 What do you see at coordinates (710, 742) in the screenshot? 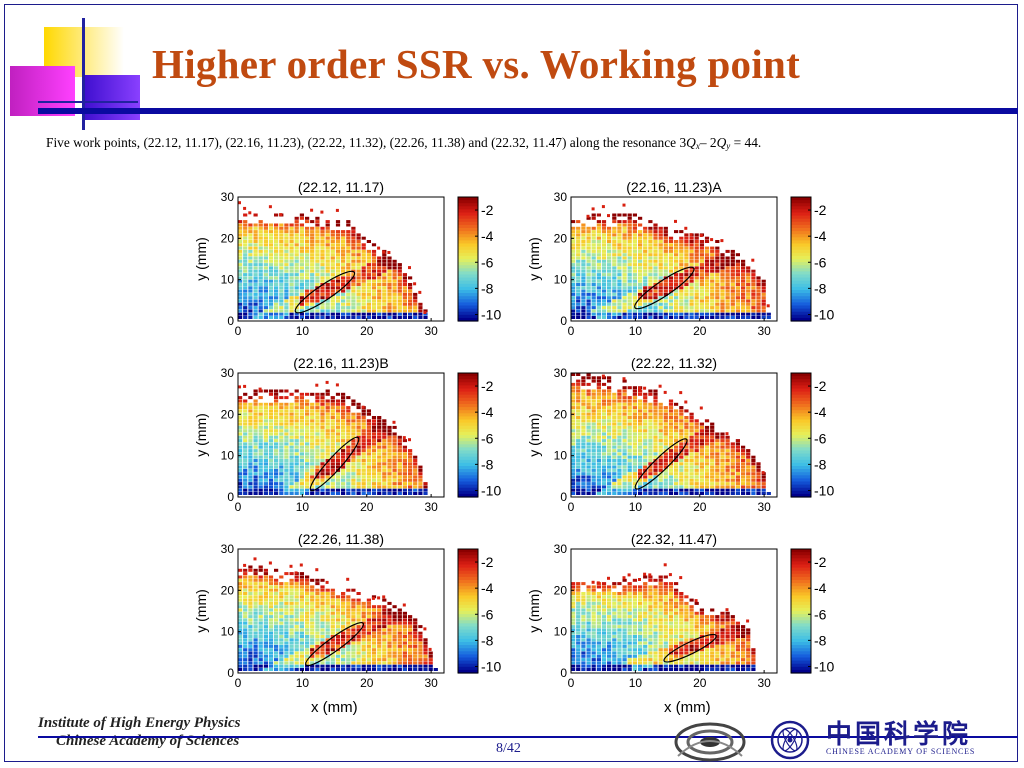
I see `ihep-logo-icon` at bounding box center [710, 742].